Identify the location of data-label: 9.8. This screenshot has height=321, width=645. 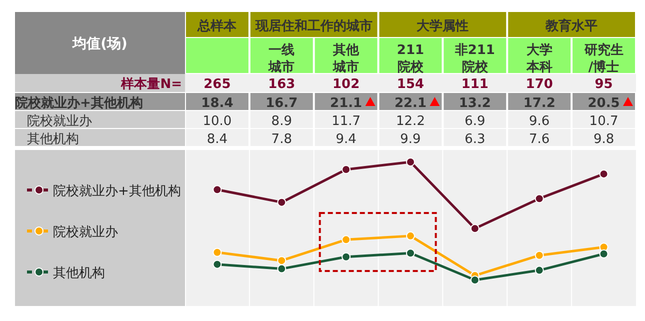
(603, 139).